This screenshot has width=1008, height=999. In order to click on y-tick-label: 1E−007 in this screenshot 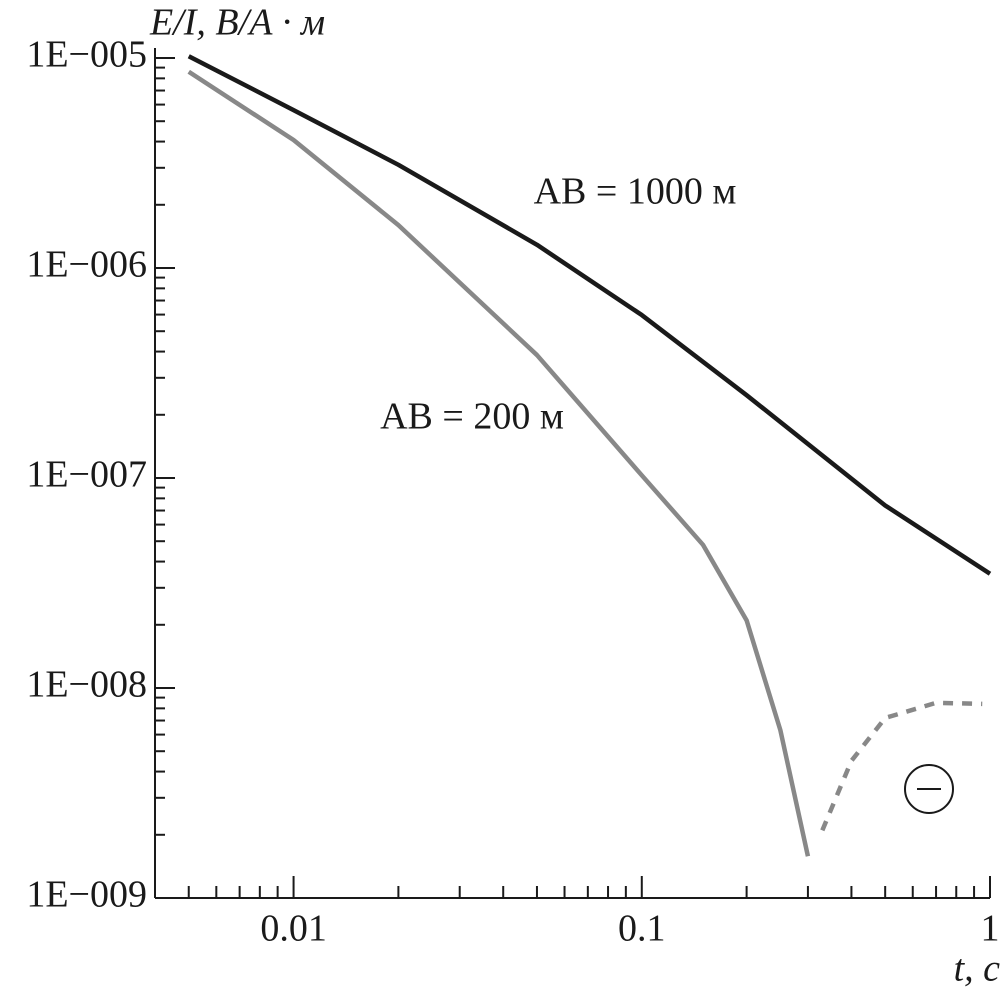, I will do `click(86, 475)`.